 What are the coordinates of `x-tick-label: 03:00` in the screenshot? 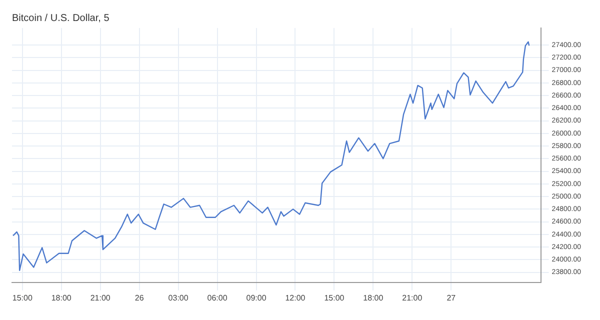 It's located at (178, 297).